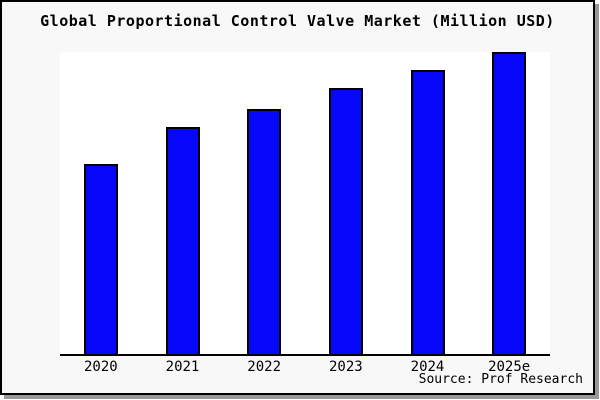  I want to click on x-tick-label-2022: 2022, so click(264, 367).